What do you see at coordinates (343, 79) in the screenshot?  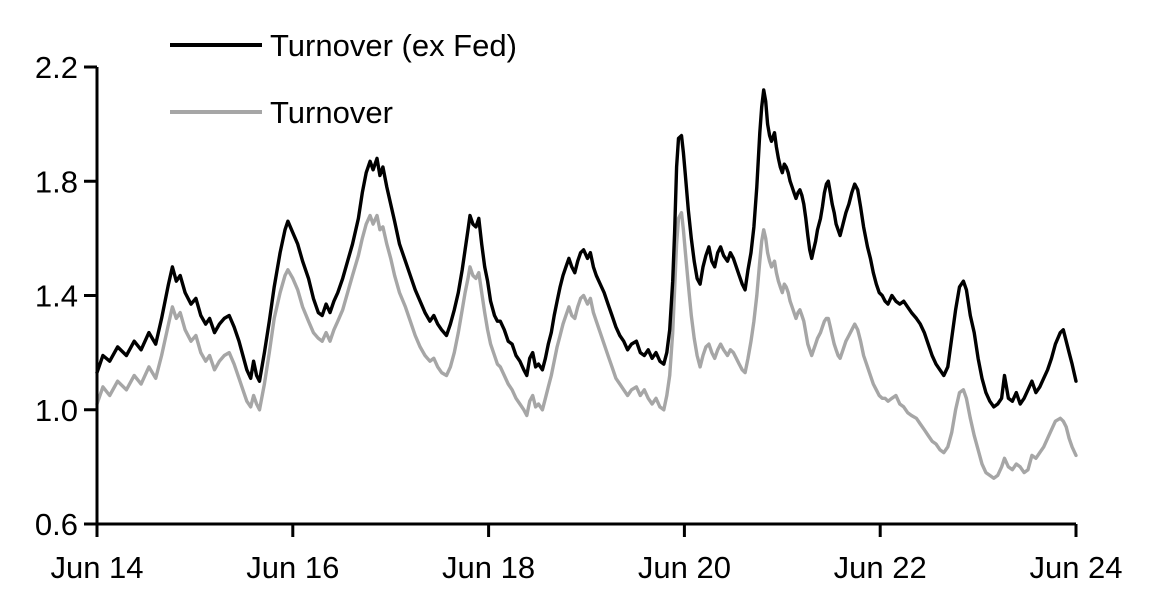 I see `legend: Turnover (ex Fed) Turnover` at bounding box center [343, 79].